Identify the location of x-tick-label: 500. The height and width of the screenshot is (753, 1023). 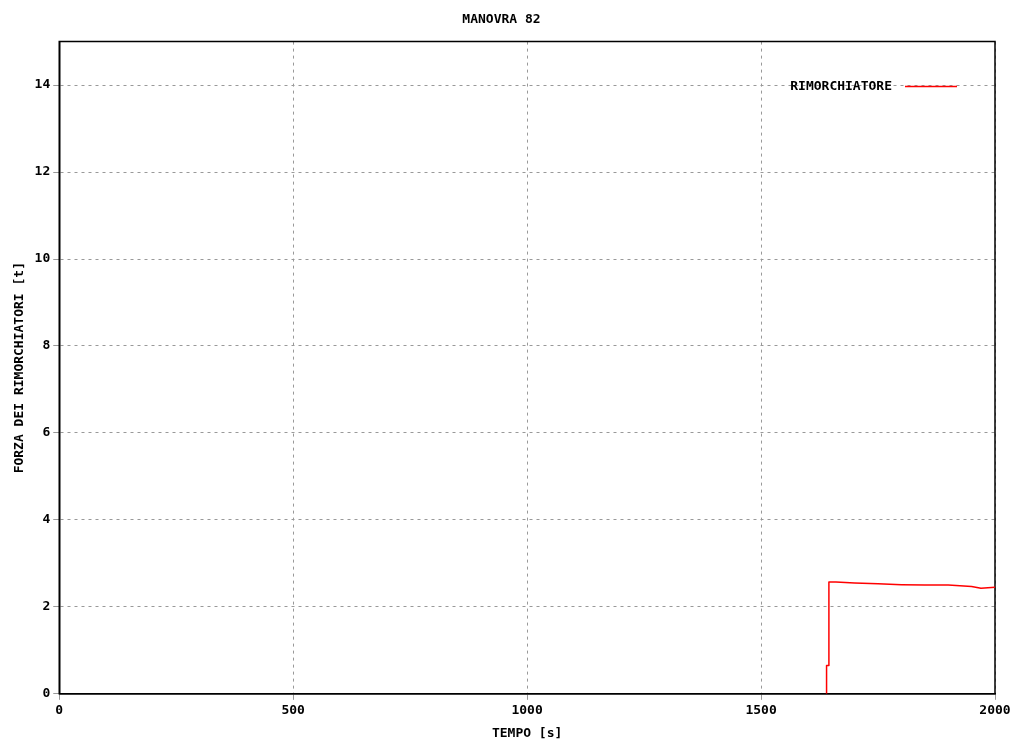
(293, 709).